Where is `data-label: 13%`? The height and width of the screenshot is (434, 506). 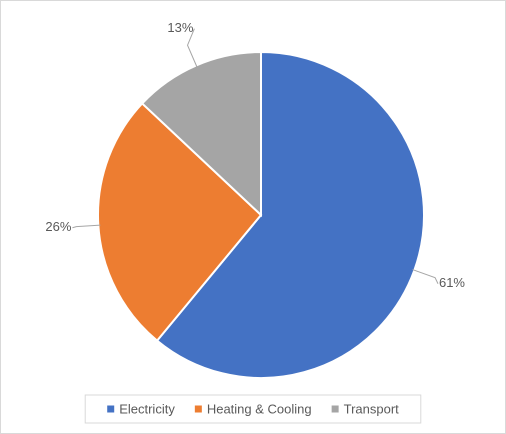 data-label: 13% is located at coordinates (180, 27).